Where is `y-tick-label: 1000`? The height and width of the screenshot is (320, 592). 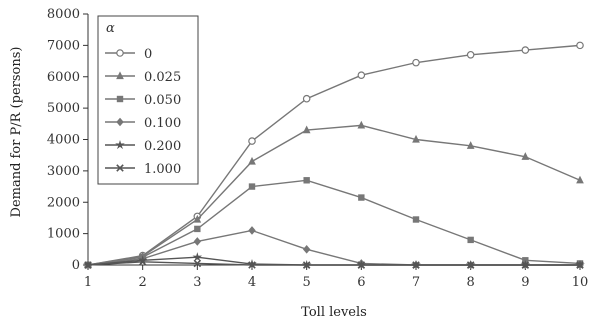 y-tick-label: 1000 is located at coordinates (63, 234).